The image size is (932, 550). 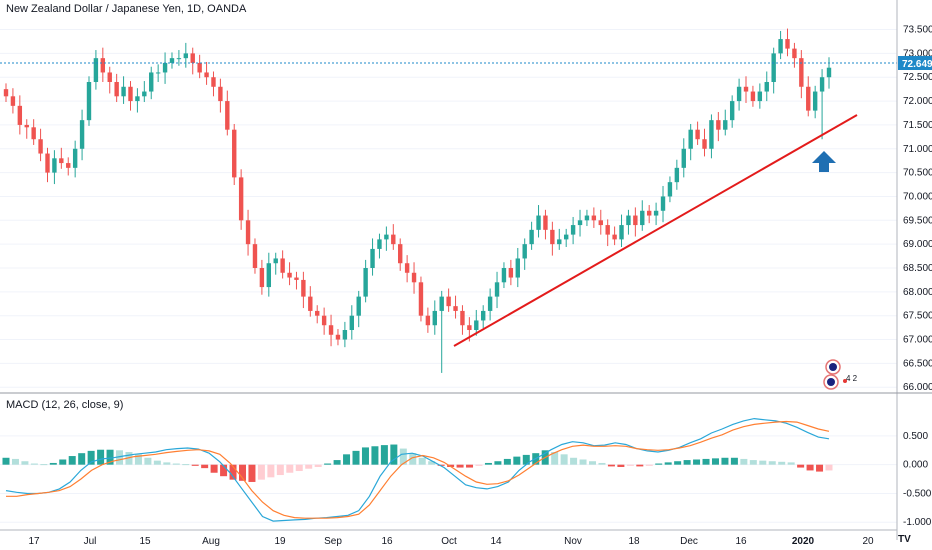 I want to click on time-tick-label: Sep, so click(x=333, y=541).